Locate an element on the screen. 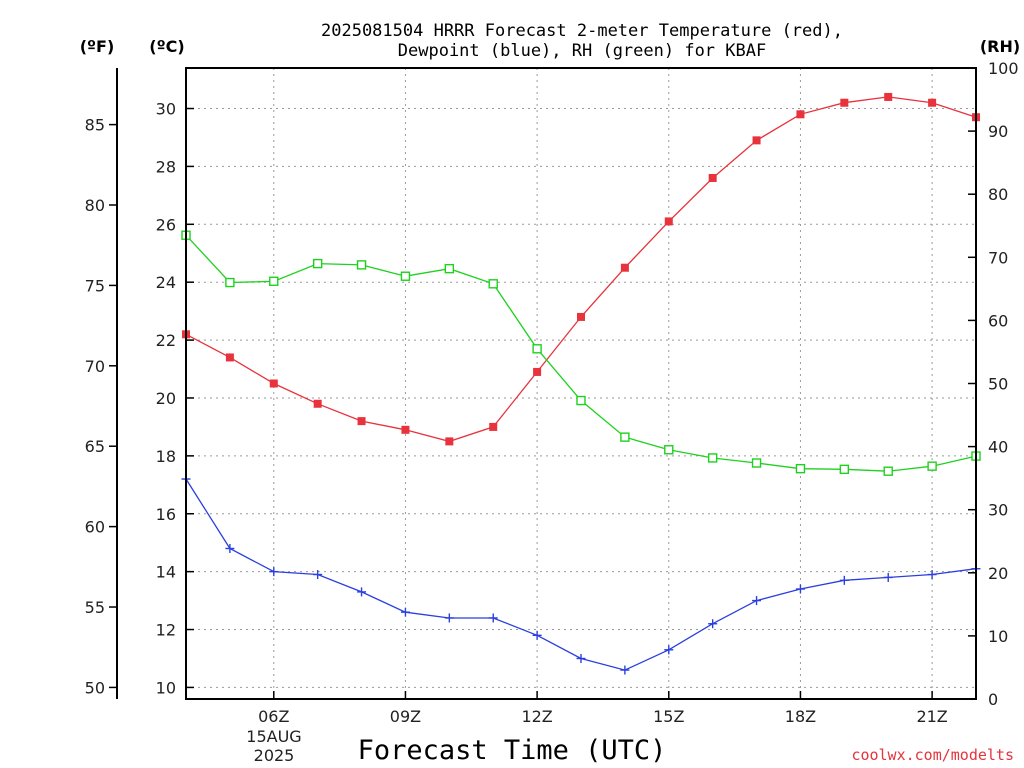  celsius-tick-label-16: 16 is located at coordinates (166, 514).